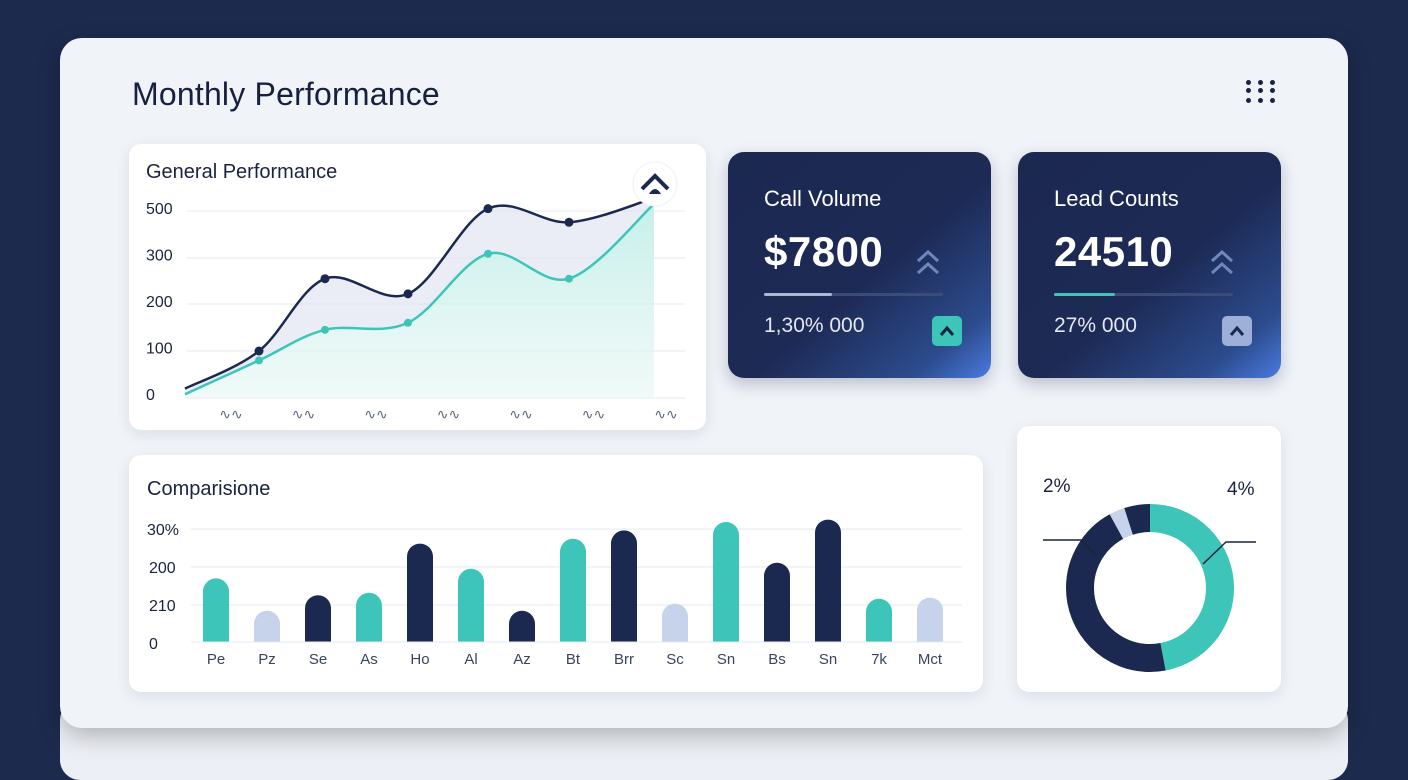  Describe the element at coordinates (824, 251) in the screenshot. I see `call-volume-value: $7800` at that location.